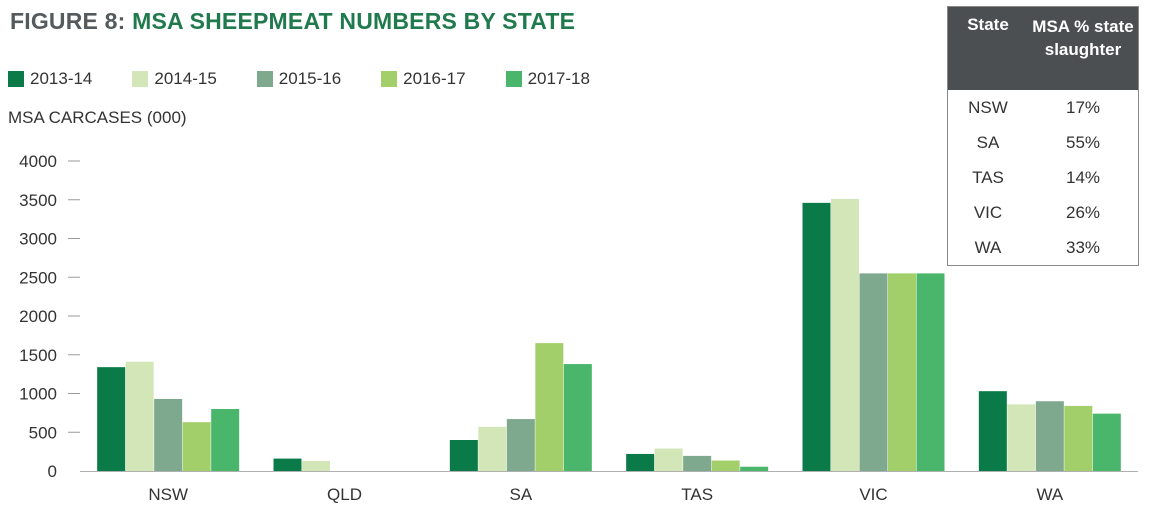  I want to click on legend-label: 2014-15, so click(185, 78).